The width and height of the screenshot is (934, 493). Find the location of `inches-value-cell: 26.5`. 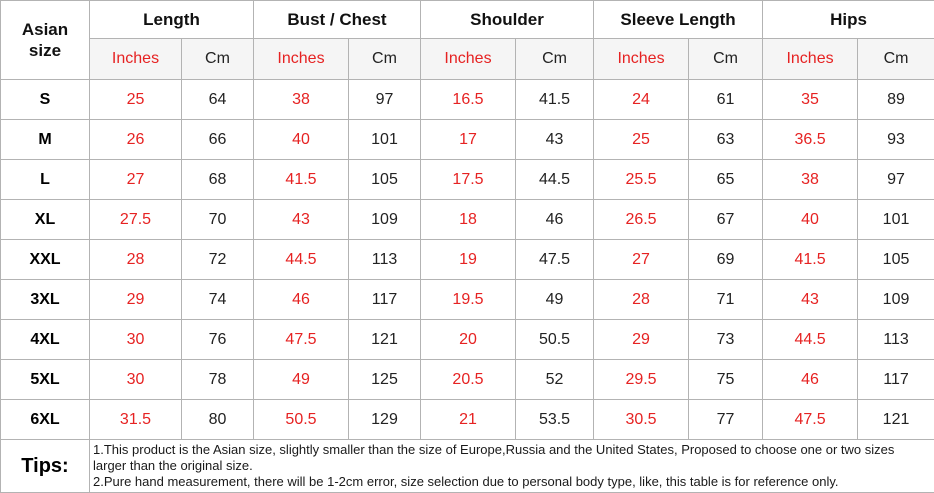

inches-value-cell: 26.5 is located at coordinates (641, 219).